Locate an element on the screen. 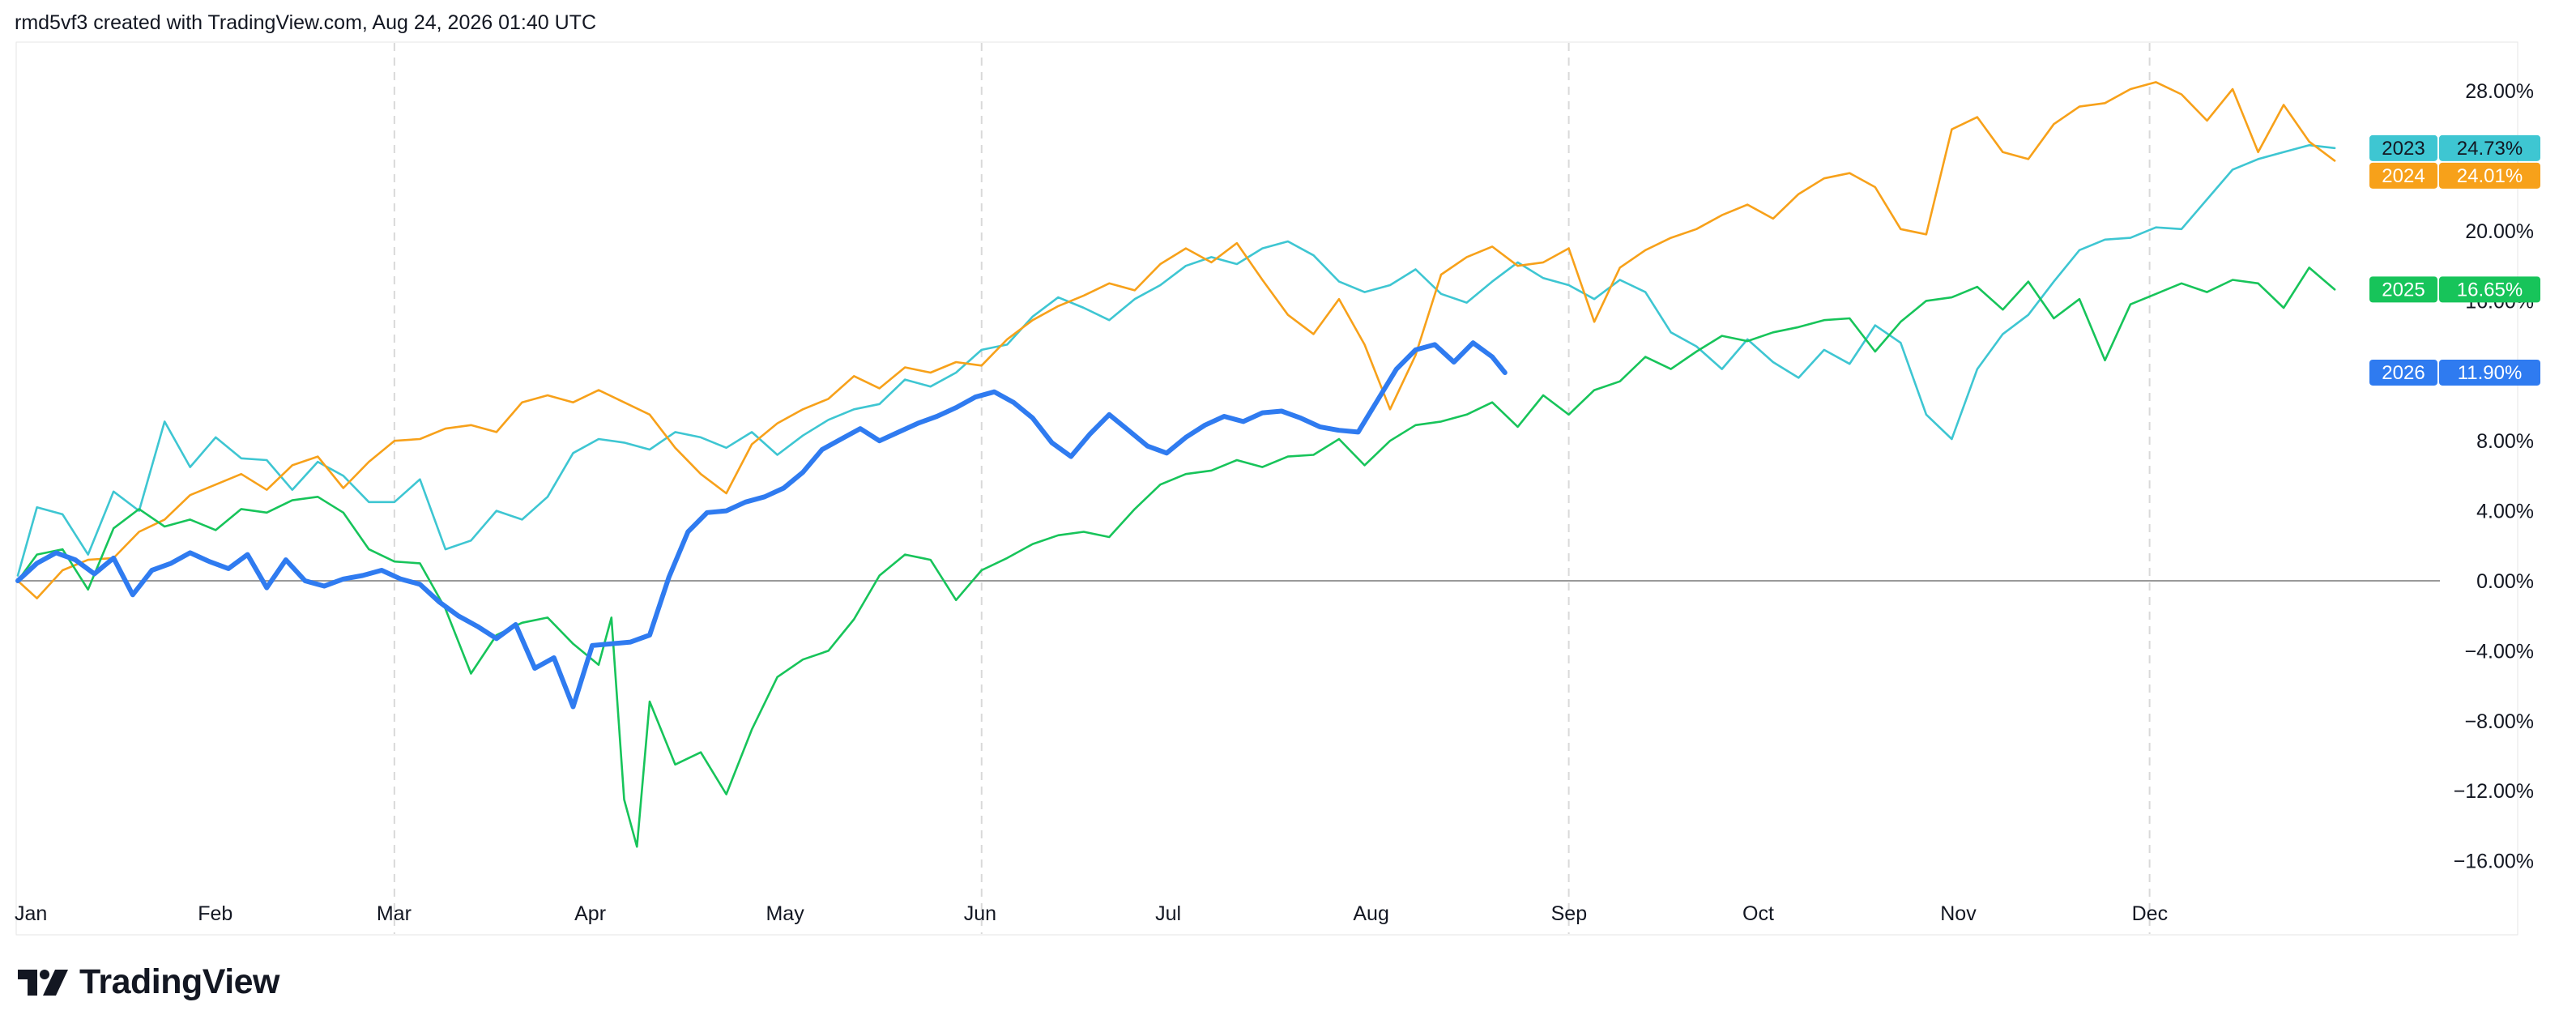  value-tag-name: 2024 is located at coordinates (2404, 176).